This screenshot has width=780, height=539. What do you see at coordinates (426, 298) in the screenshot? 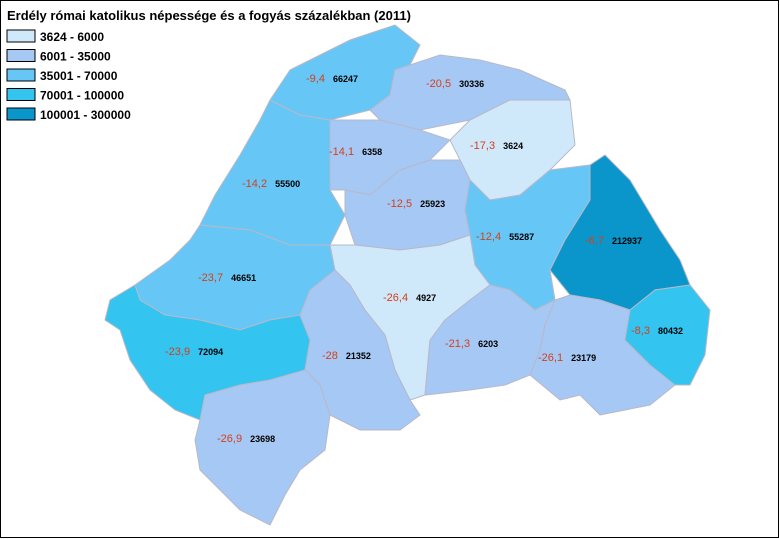
I see `population-label: 4927` at bounding box center [426, 298].